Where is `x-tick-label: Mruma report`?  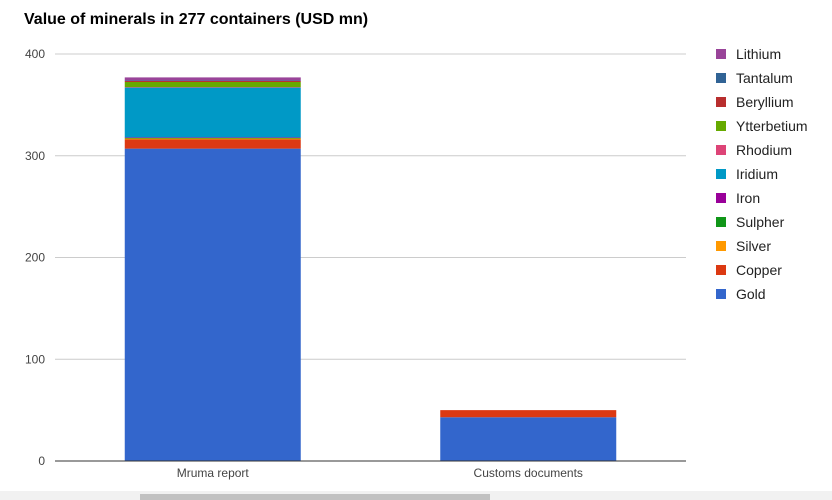 x-tick-label: Mruma report is located at coordinates (213, 473).